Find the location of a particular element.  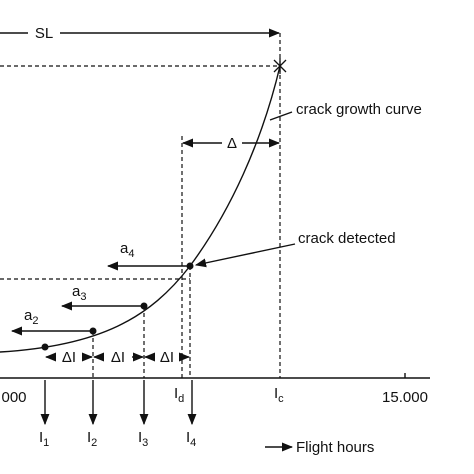

marker-label: Id is located at coordinates (179, 395).